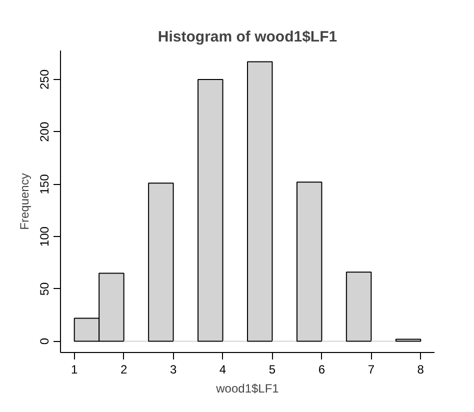 Image resolution: width=474 pixels, height=412 pixels. I want to click on y-tick-label: 50, so click(45, 289).